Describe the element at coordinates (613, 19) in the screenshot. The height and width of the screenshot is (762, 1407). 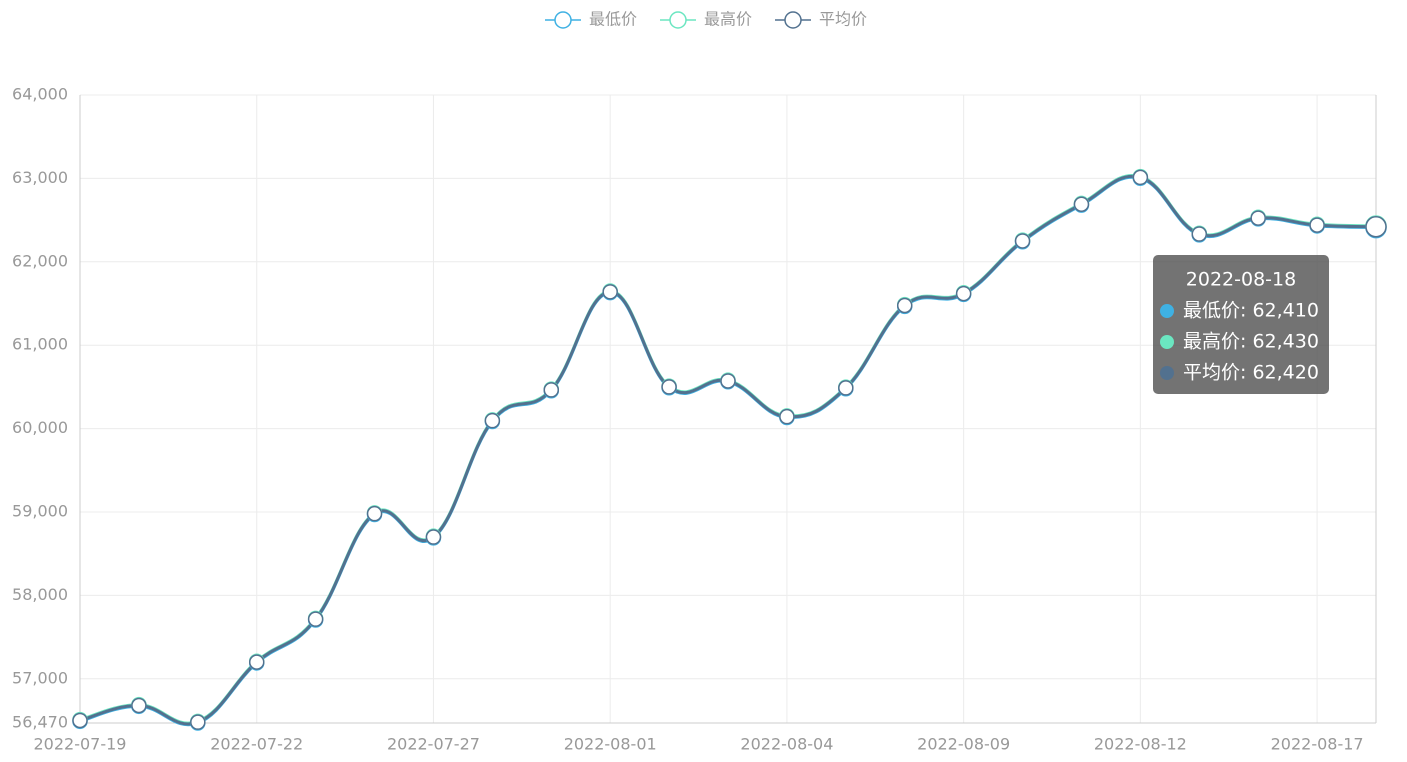
I see `legend-label: 最低价` at that location.